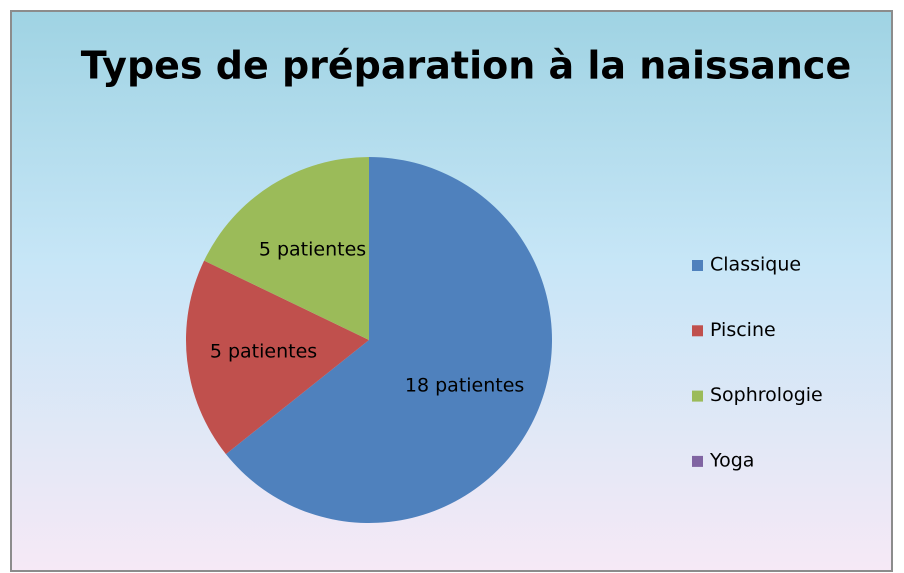  I want to click on legend-label: Piscine, so click(743, 330).